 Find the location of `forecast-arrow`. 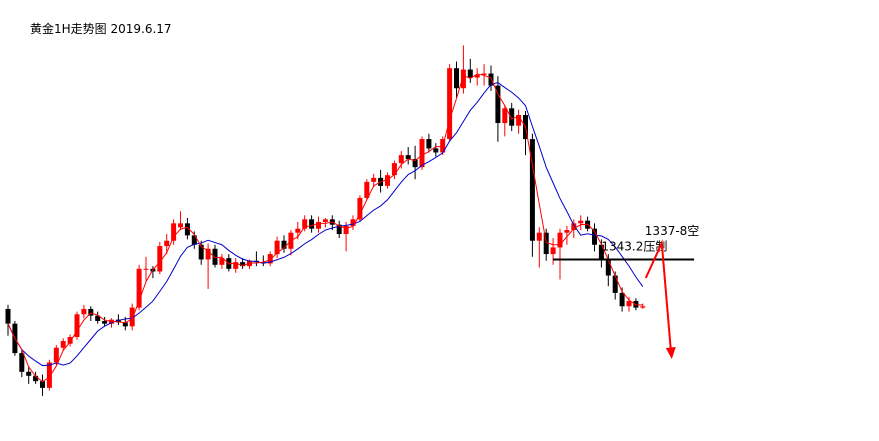

forecast-arrow is located at coordinates (658, 295).